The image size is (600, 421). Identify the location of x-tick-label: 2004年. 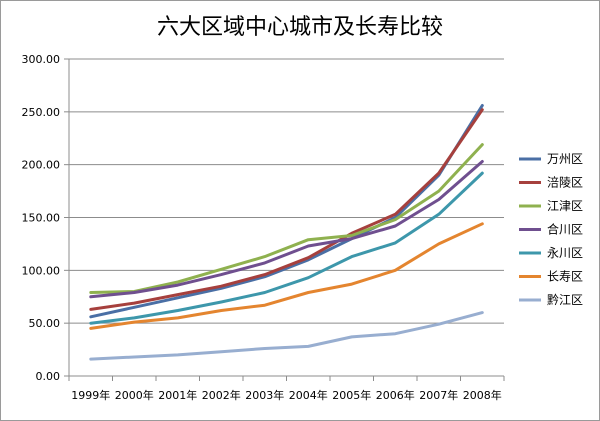
(308, 395).